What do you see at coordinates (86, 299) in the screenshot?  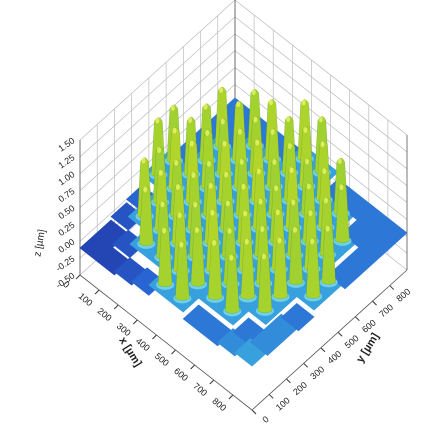 I see `x-tick-label: 100` at bounding box center [86, 299].